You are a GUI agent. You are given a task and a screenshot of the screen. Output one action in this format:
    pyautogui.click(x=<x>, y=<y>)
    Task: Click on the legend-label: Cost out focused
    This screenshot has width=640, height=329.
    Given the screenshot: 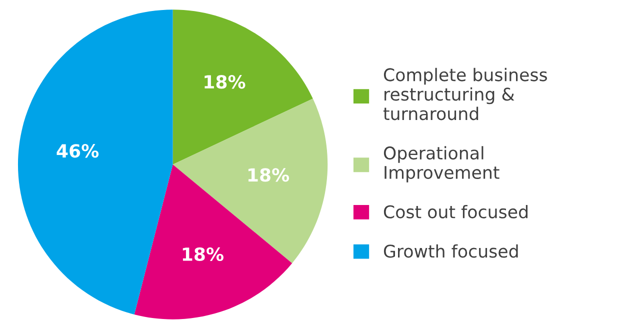 What is the action you would take?
    pyautogui.click(x=456, y=211)
    